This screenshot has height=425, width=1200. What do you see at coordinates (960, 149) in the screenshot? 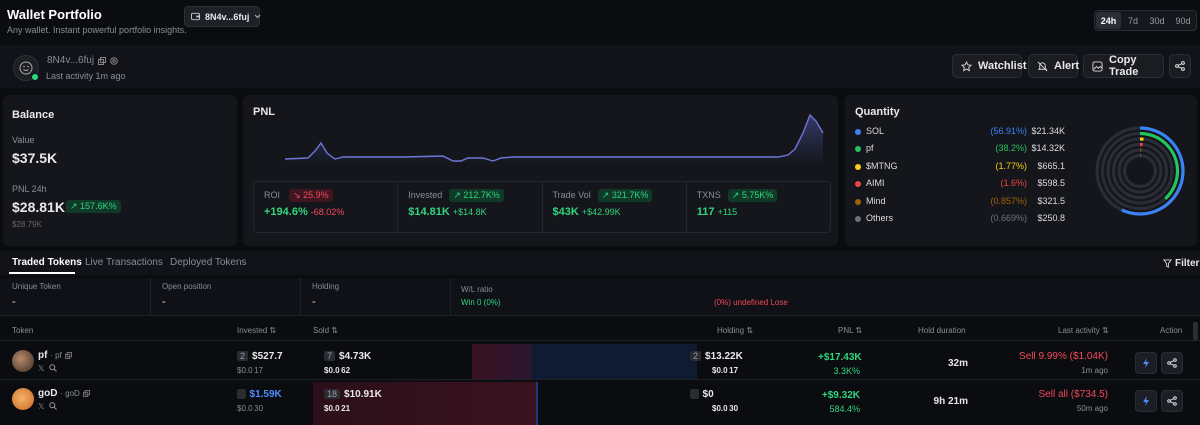
I see `quantity-legend-item: pf (38.2%) $14.32K` at bounding box center [960, 149].